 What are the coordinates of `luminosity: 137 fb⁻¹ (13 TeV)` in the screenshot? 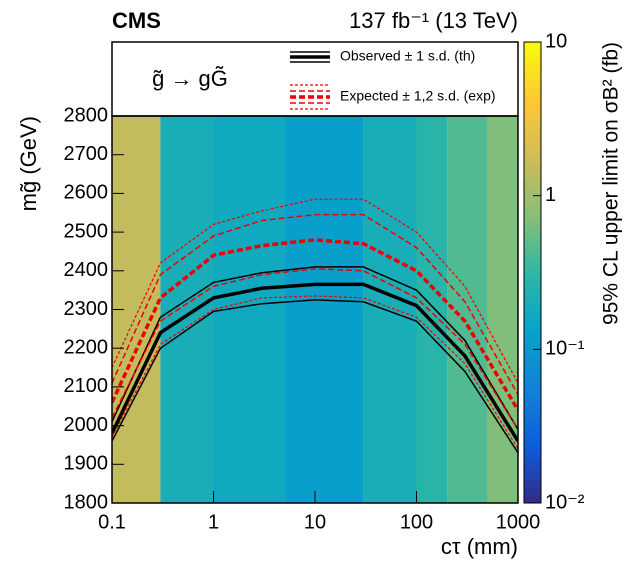 It's located at (433, 20).